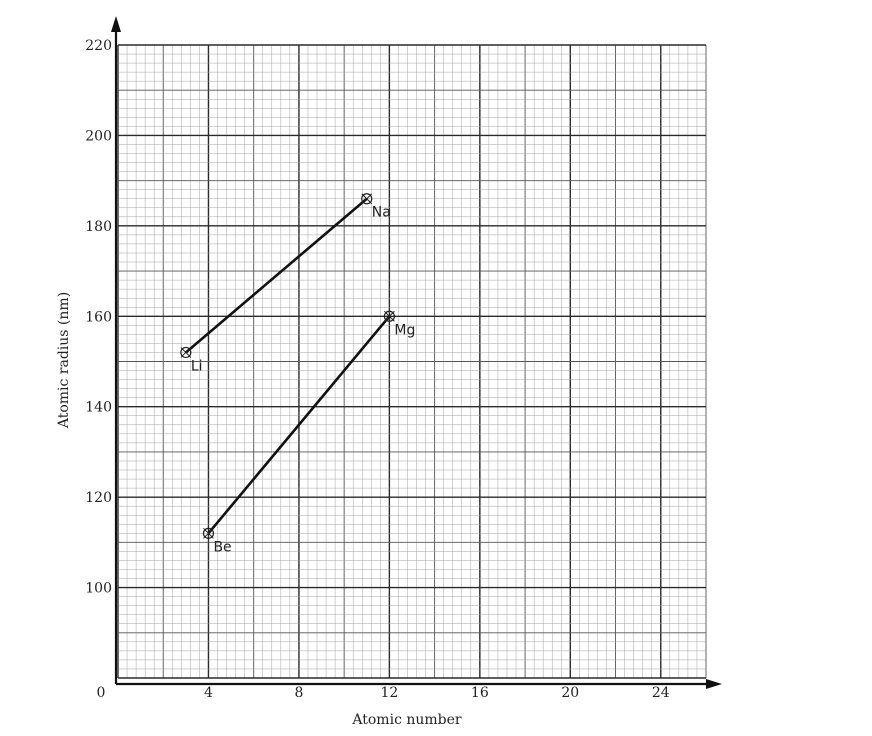 The height and width of the screenshot is (736, 872). What do you see at coordinates (98, 46) in the screenshot?
I see `y-tick-label: 220` at bounding box center [98, 46].